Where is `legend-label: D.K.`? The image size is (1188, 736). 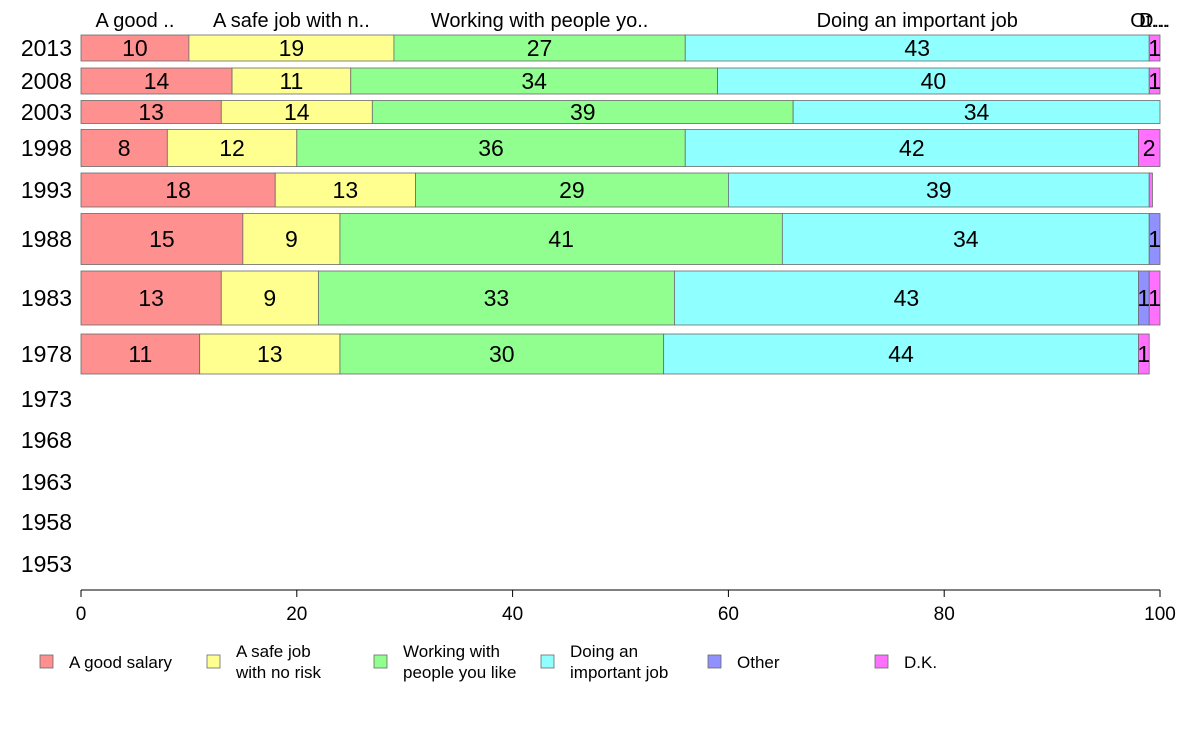
legend-label: D.K. is located at coordinates (920, 662).